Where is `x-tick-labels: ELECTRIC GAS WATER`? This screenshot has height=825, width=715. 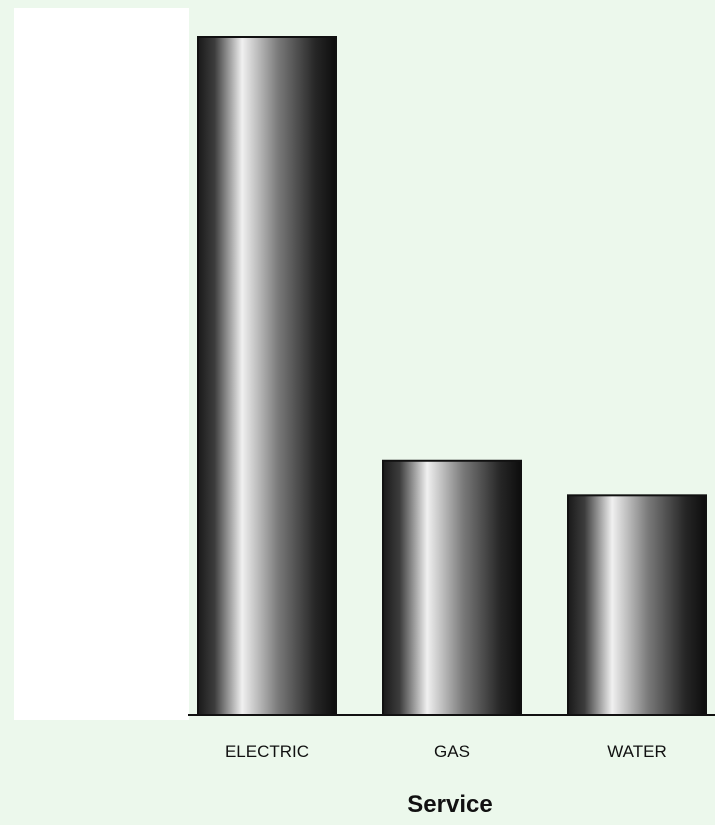 x-tick-labels: ELECTRIC GAS WATER is located at coordinates (446, 751).